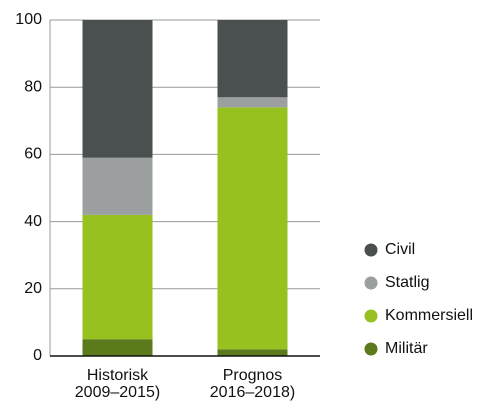 The height and width of the screenshot is (407, 501). What do you see at coordinates (117, 392) in the screenshot?
I see `x-tick-label: 2009–2015)` at bounding box center [117, 392].